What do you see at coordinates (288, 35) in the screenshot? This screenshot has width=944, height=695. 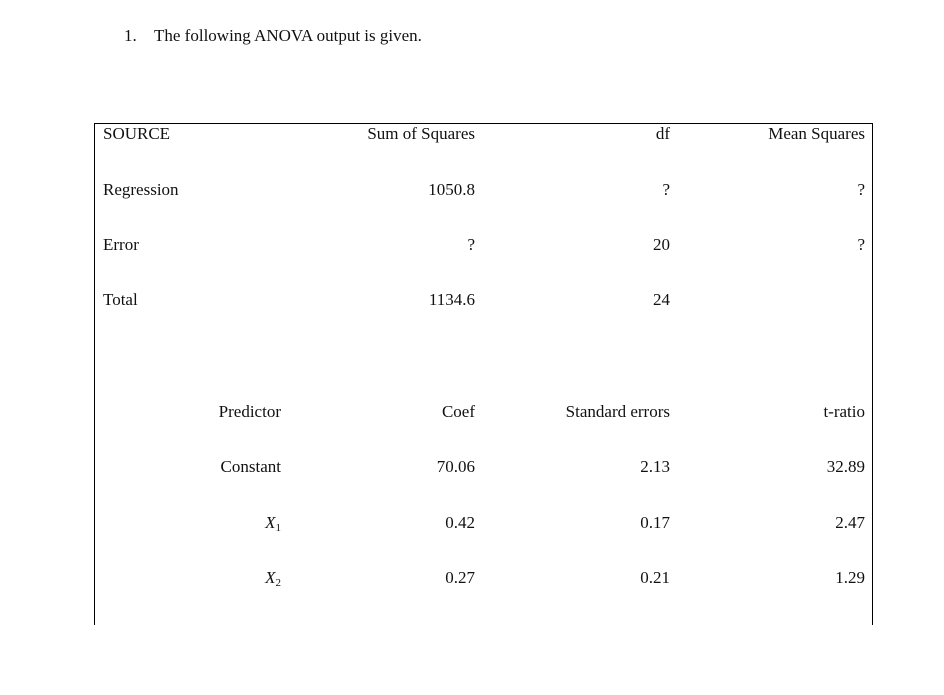 I see `question-text: The following ANOVA output is given.` at bounding box center [288, 35].